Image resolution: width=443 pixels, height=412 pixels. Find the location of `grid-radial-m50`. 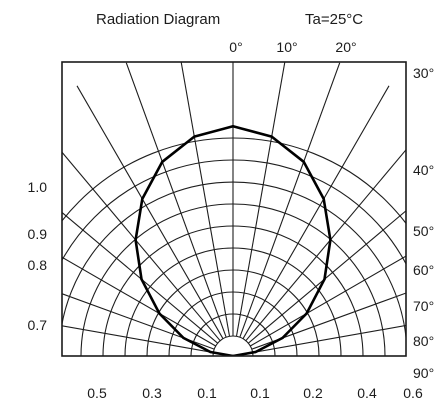

grid-radial-m50 is located at coordinates (140, 277).